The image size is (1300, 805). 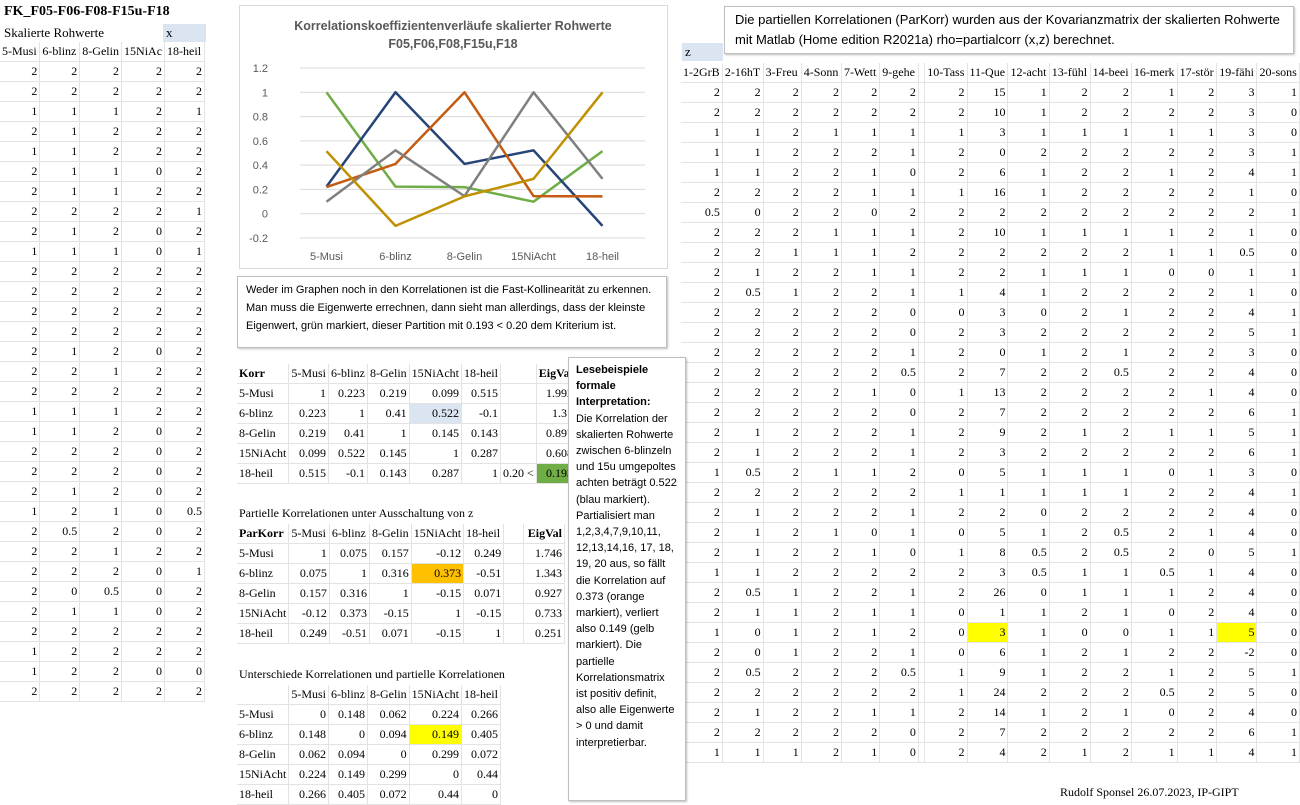 I want to click on diff-cell: 0.299, so click(x=435, y=754).